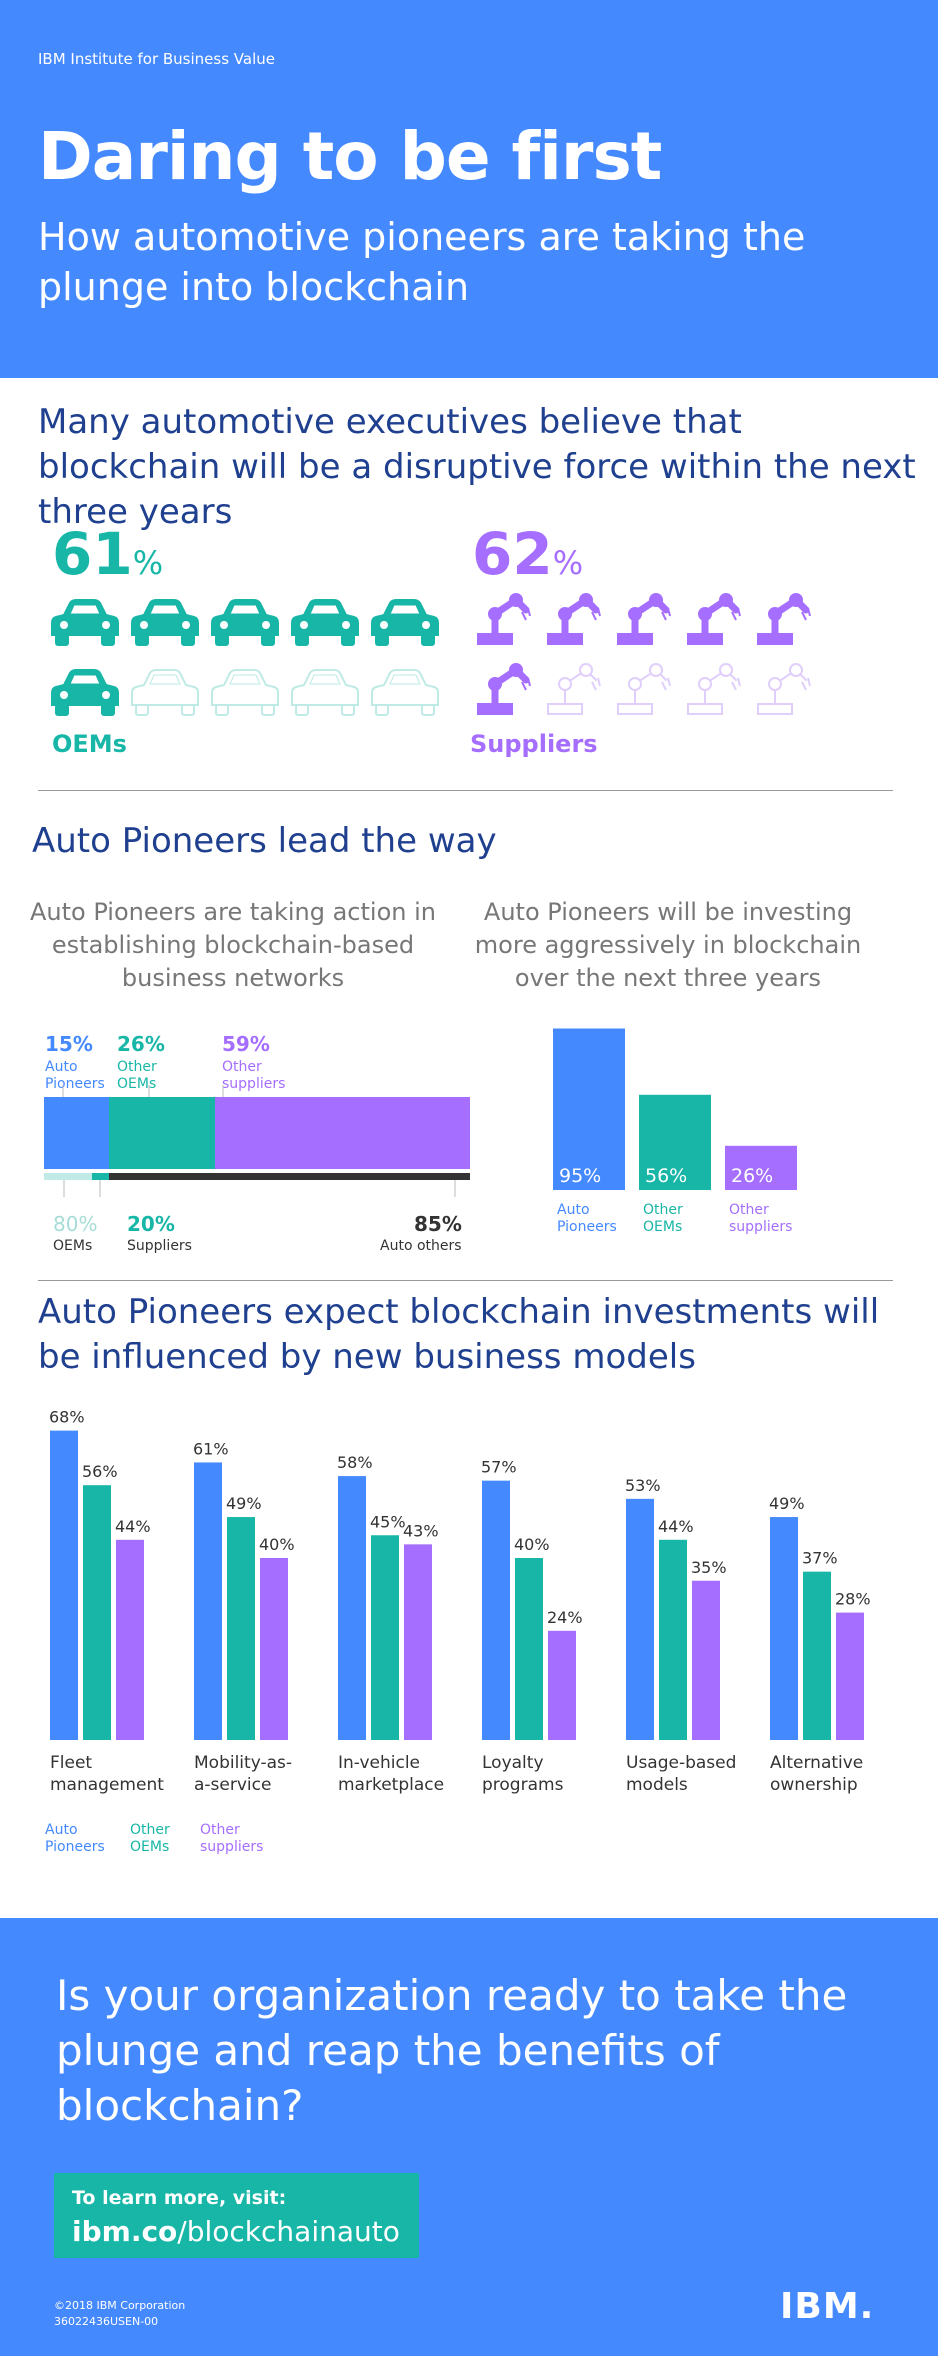 The image size is (938, 2356). What do you see at coordinates (150, 1830) in the screenshot?
I see `legend-other-oems-line1: Other` at bounding box center [150, 1830].